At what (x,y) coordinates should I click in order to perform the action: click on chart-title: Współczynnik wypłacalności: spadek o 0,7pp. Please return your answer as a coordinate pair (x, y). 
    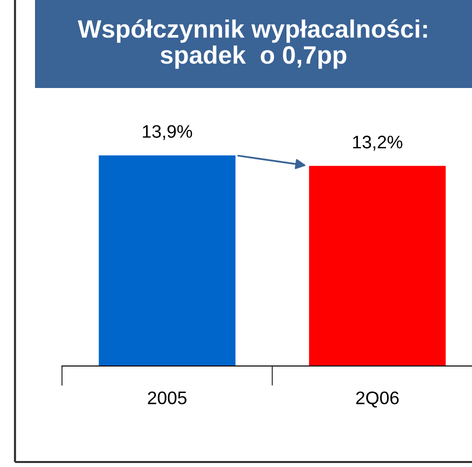
    Looking at the image, I should click on (252, 44).